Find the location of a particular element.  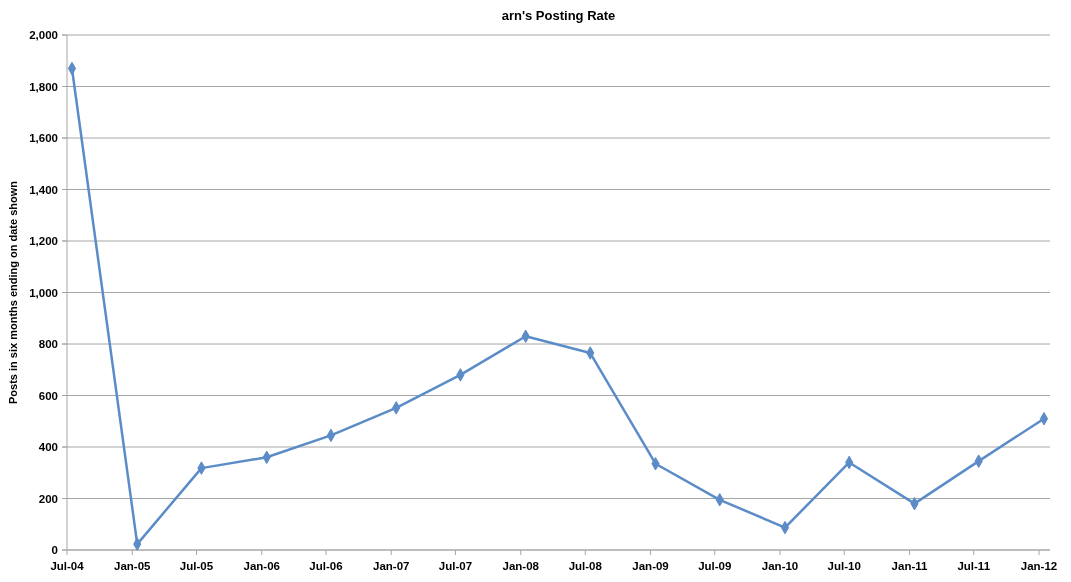

x-tick-label: Jul-06 is located at coordinates (326, 566).